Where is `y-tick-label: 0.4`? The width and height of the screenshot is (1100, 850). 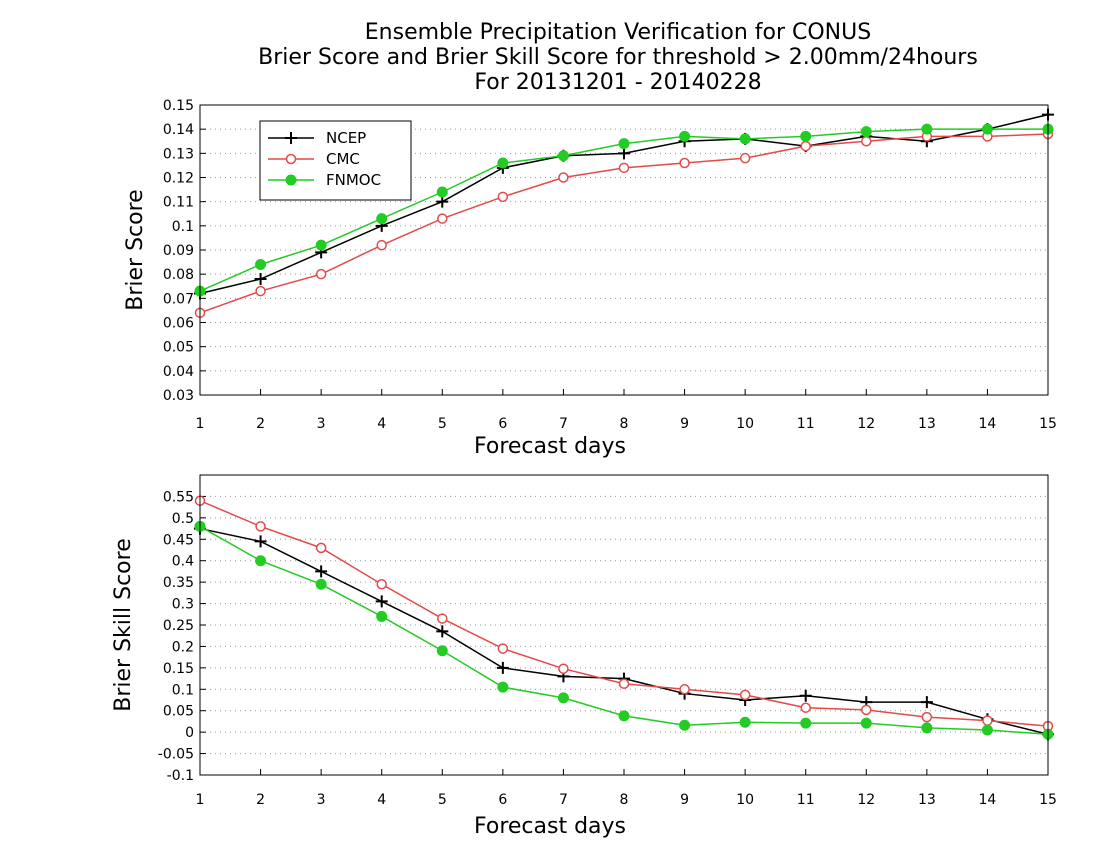
y-tick-label: 0.4 is located at coordinates (183, 562).